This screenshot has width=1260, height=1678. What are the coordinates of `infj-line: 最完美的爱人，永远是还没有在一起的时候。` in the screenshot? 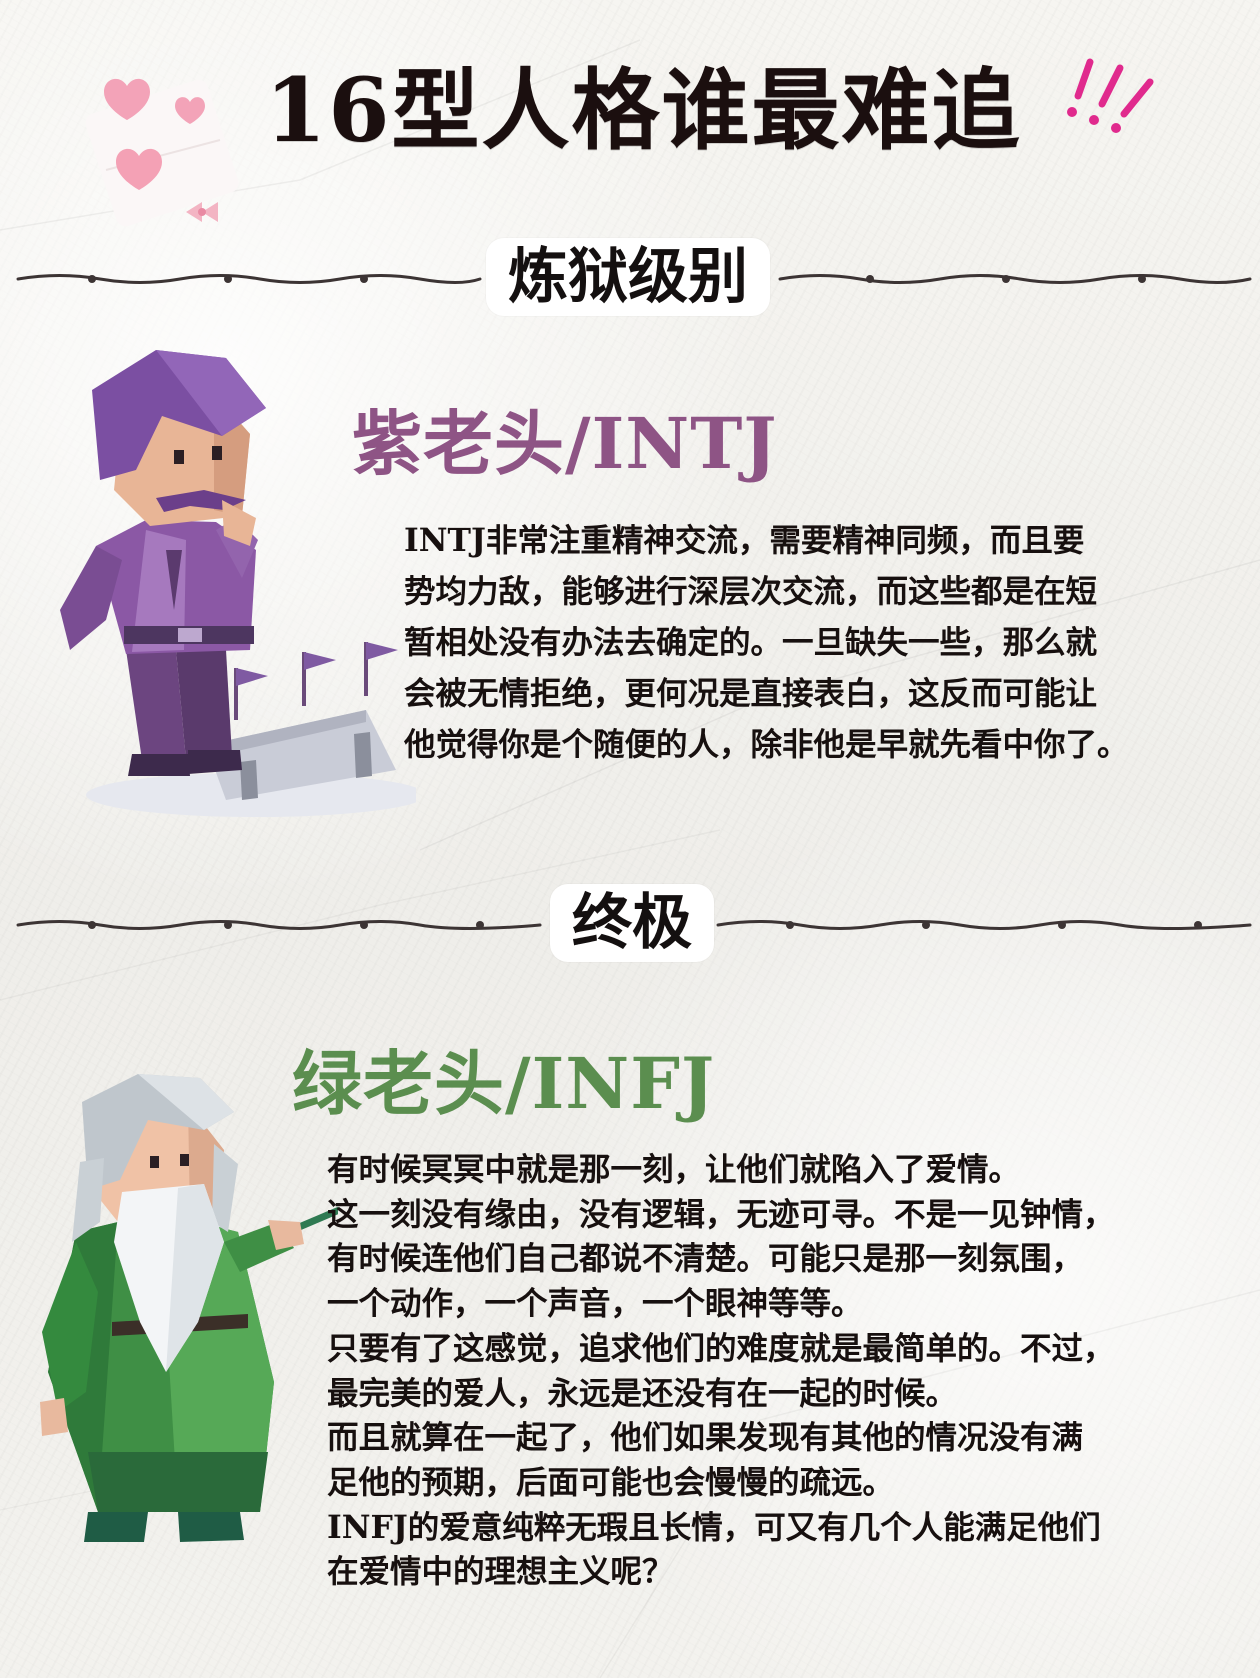 It's located at (642, 1393).